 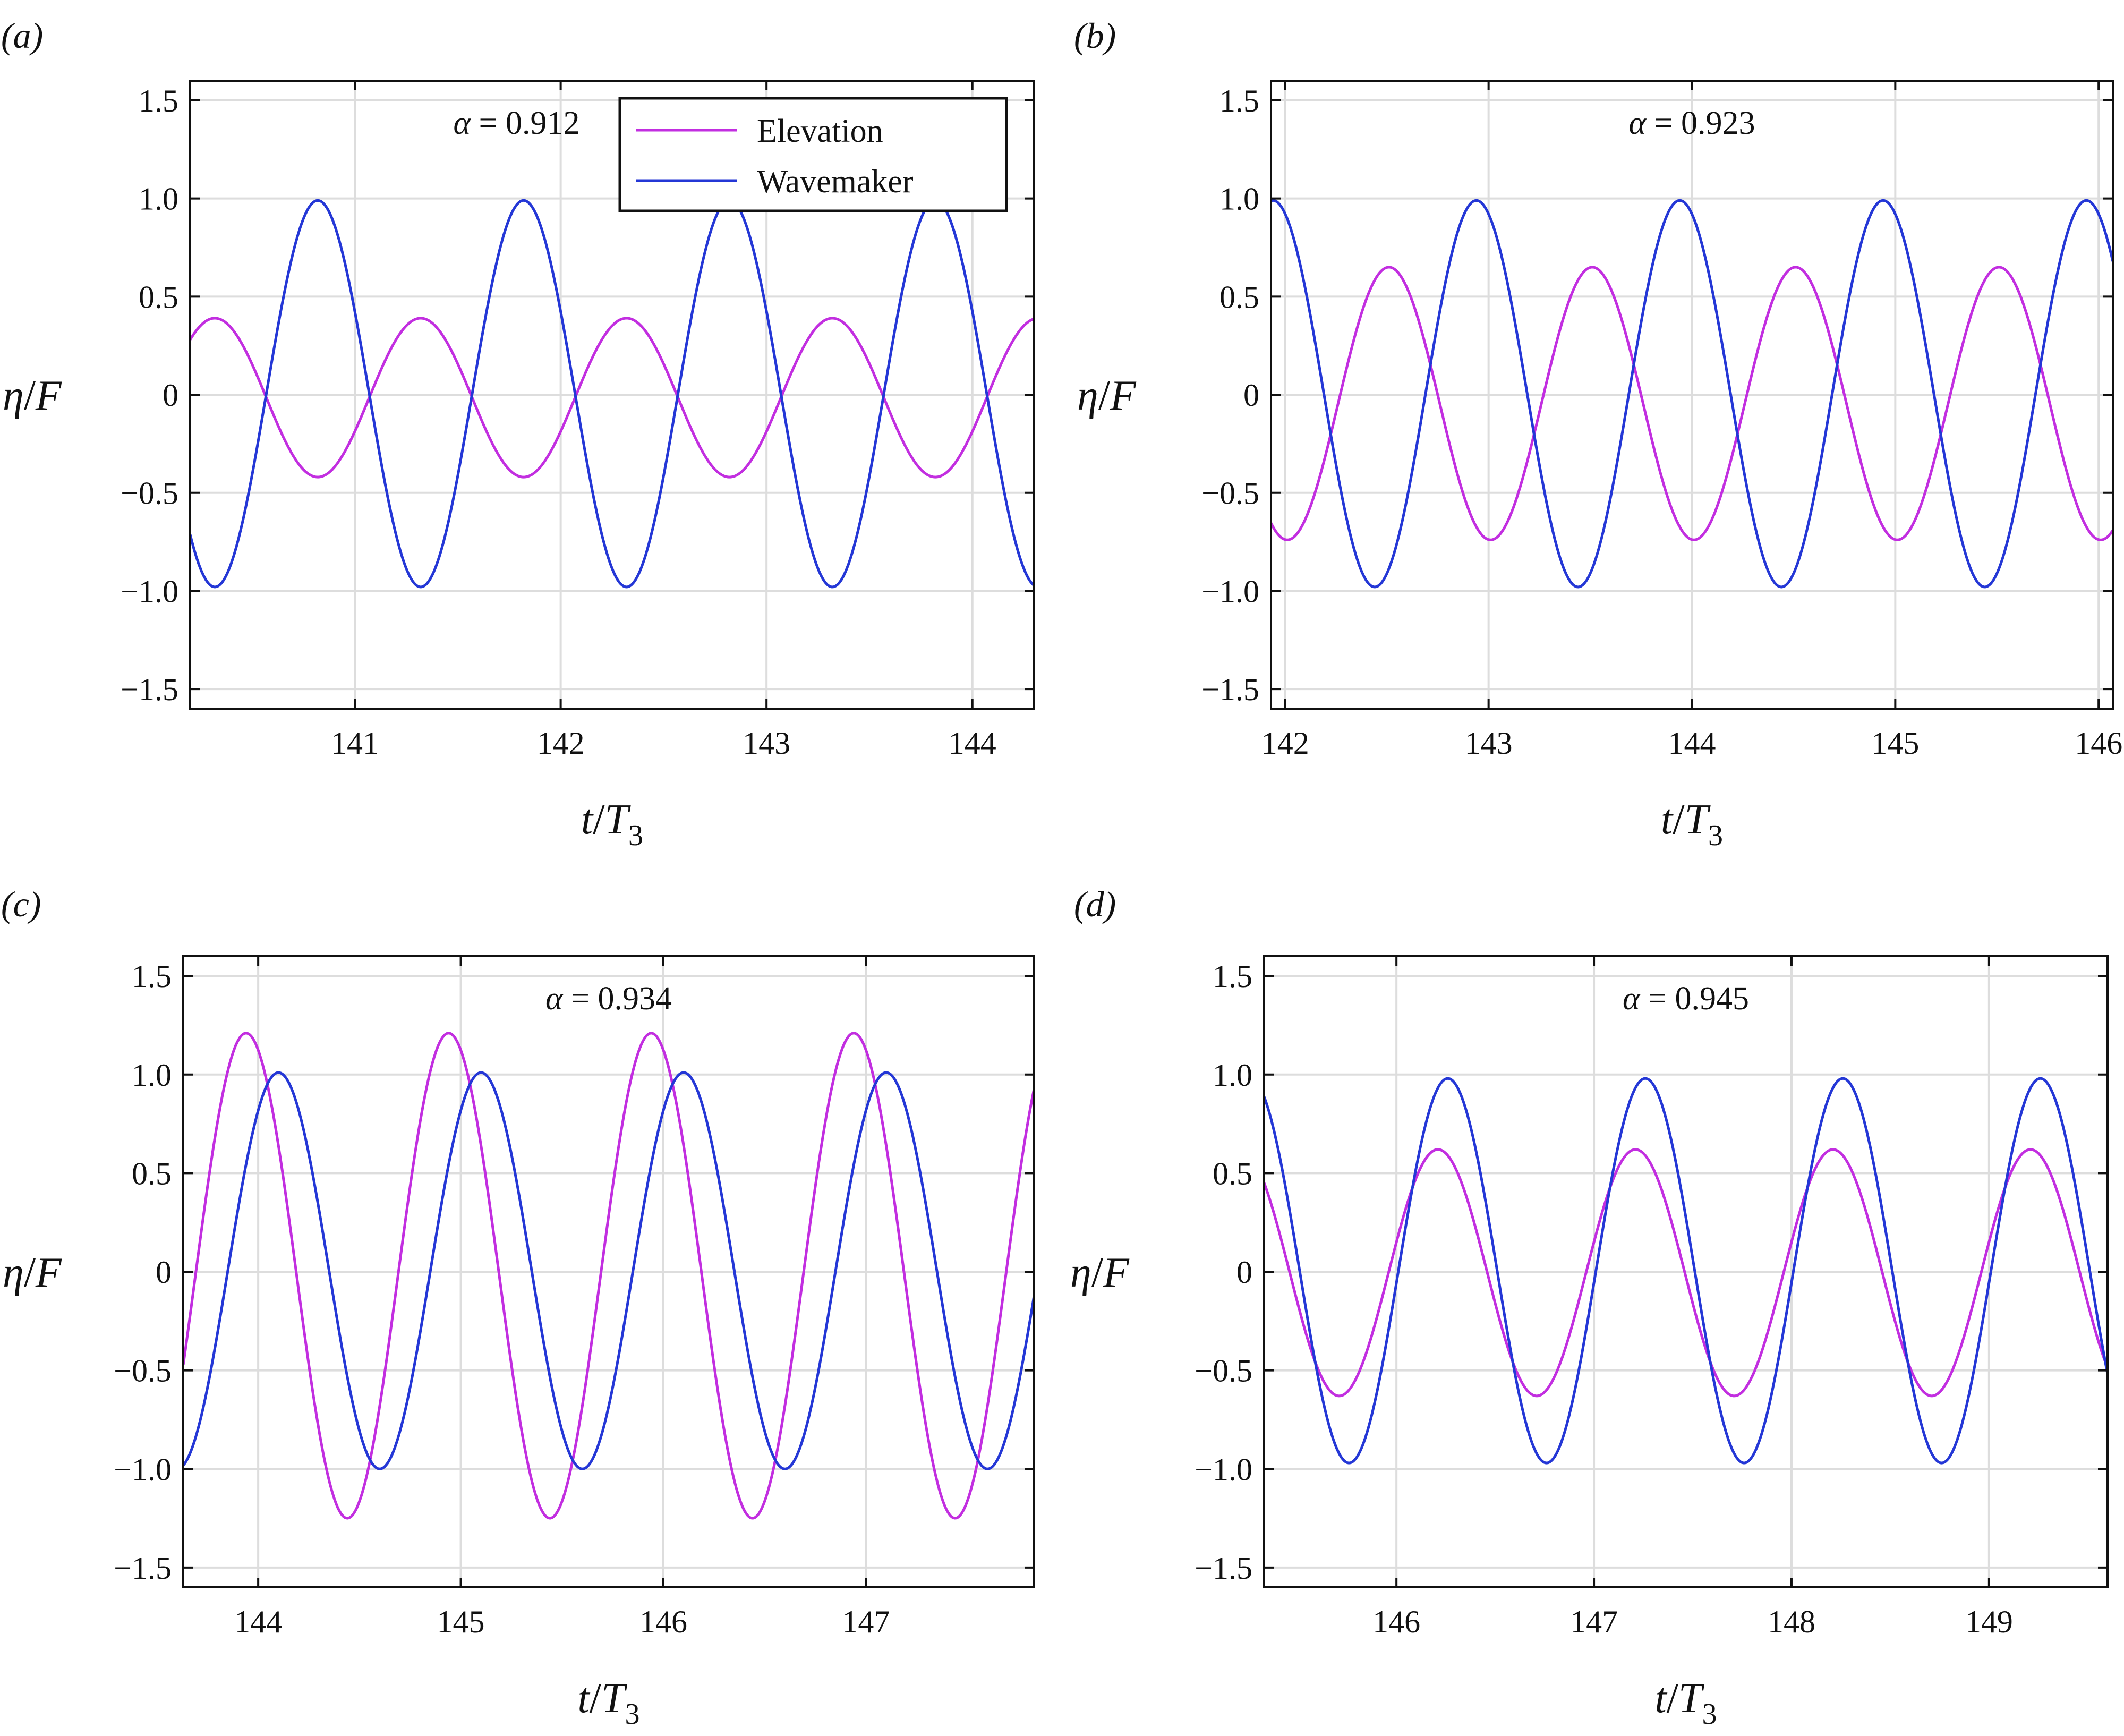 I want to click on legend-box, so click(x=813, y=154).